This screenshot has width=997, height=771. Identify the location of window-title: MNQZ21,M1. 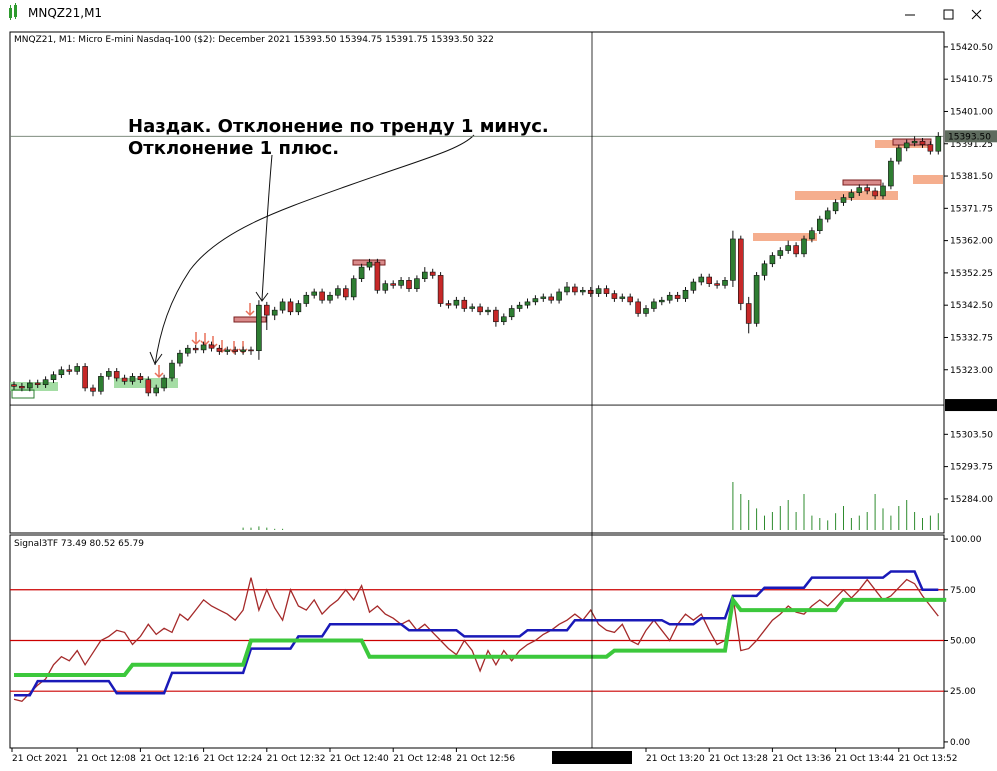
(65, 13).